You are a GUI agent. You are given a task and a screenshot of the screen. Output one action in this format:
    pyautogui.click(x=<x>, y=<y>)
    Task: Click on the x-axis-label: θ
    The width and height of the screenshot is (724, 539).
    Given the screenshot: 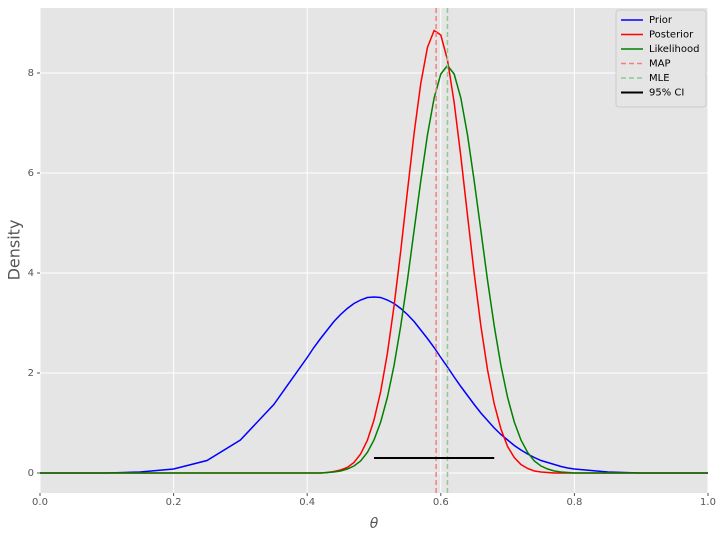 What is the action you would take?
    pyautogui.click(x=374, y=524)
    